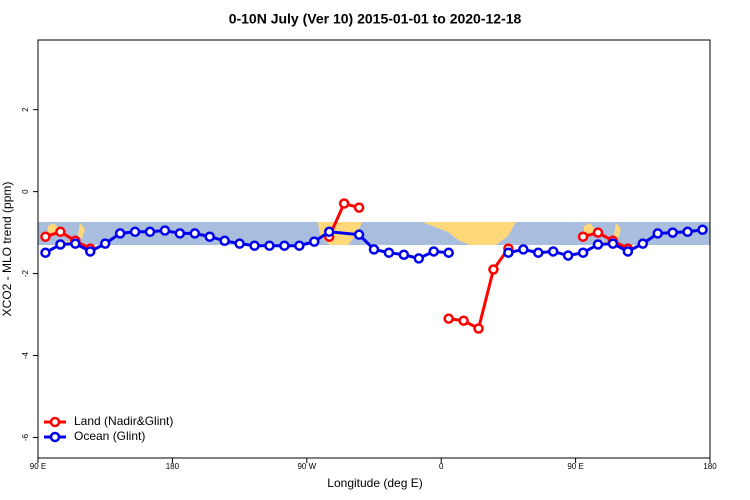  Describe the element at coordinates (109, 436) in the screenshot. I see `legend-label: Ocean (Glint)` at that location.